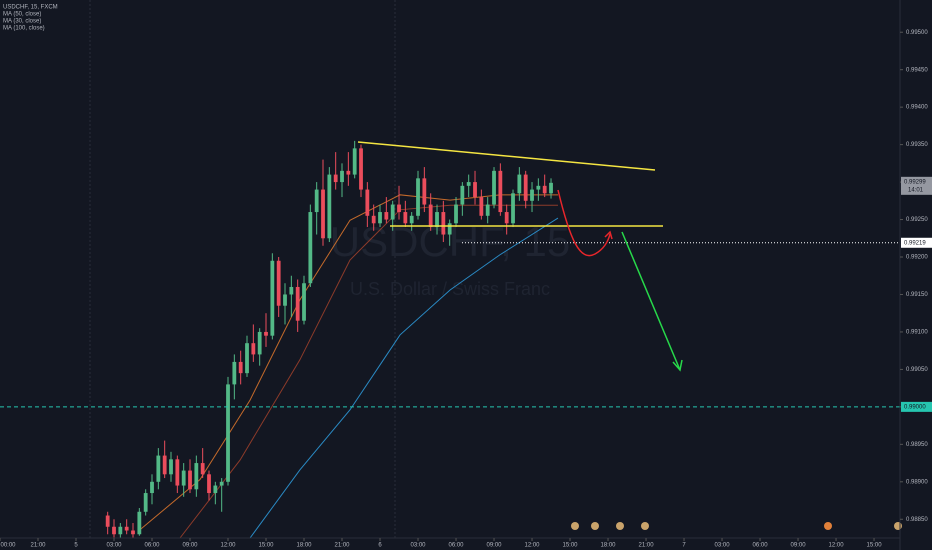  Describe the element at coordinates (916, 190) in the screenshot. I see `countdown-label: 14:01` at that location.